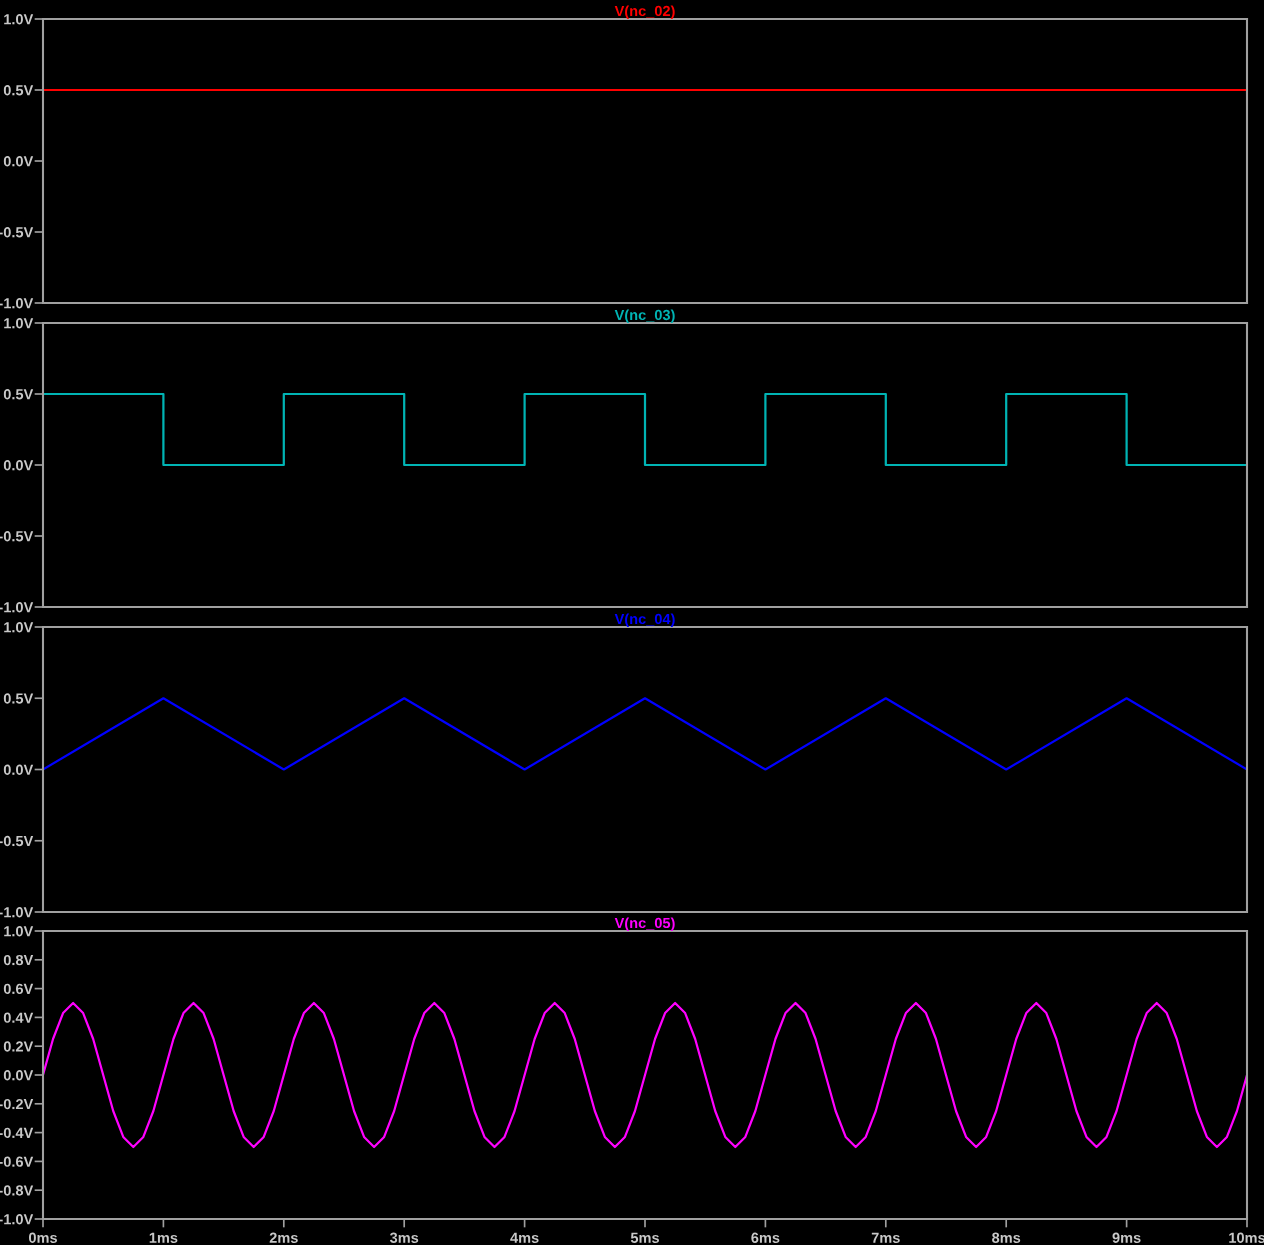  Describe the element at coordinates (404, 1237) in the screenshot. I see `x-tick-label: 3ms` at that location.